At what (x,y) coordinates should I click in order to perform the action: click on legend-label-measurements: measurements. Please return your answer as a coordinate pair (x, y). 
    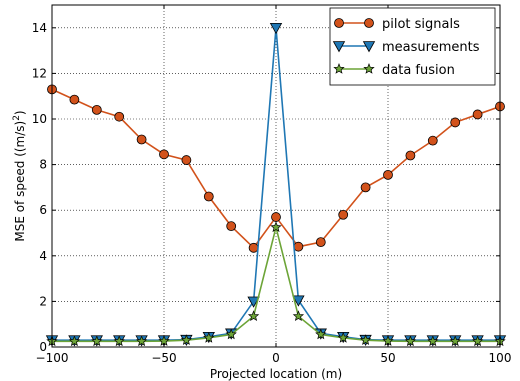
    Looking at the image, I should click on (431, 47).